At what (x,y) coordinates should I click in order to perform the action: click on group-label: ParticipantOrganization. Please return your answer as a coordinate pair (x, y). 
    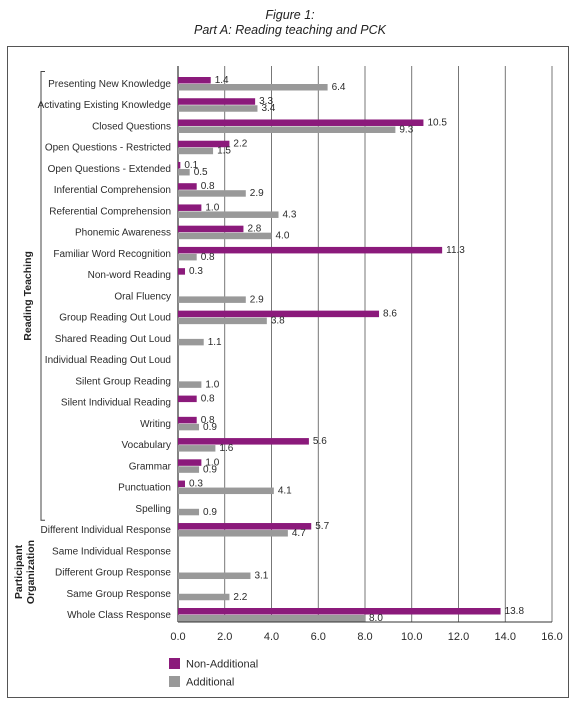
    Looking at the image, I should click on (25, 572).